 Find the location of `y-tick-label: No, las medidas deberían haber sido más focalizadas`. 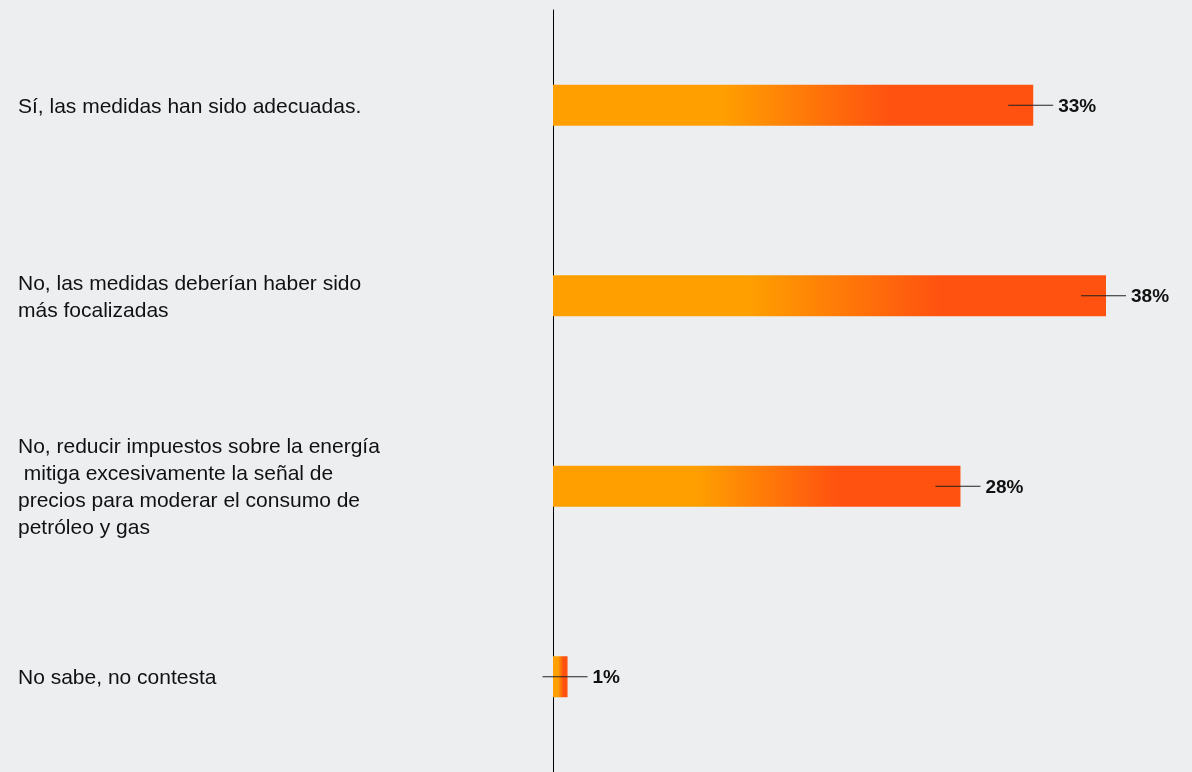

y-tick-label: No, las medidas deberían haber sido más focalizadas is located at coordinates (193, 295).